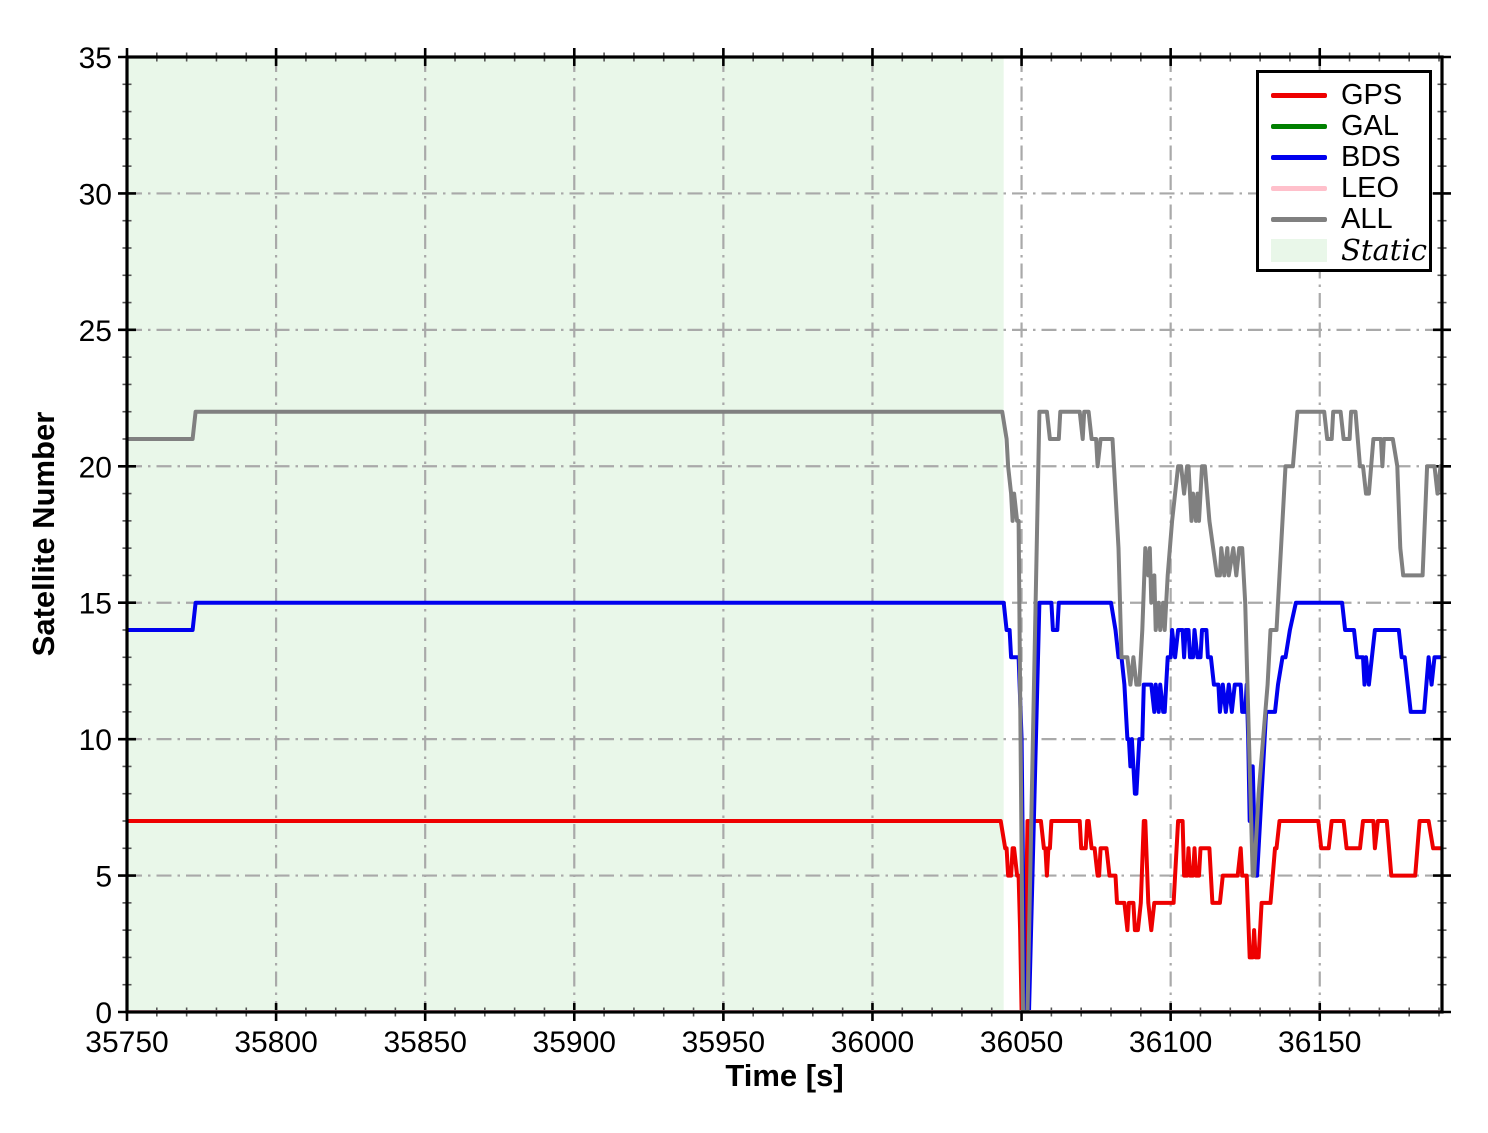  What do you see at coordinates (1367, 219) in the screenshot?
I see `legend-label: ALL` at bounding box center [1367, 219].